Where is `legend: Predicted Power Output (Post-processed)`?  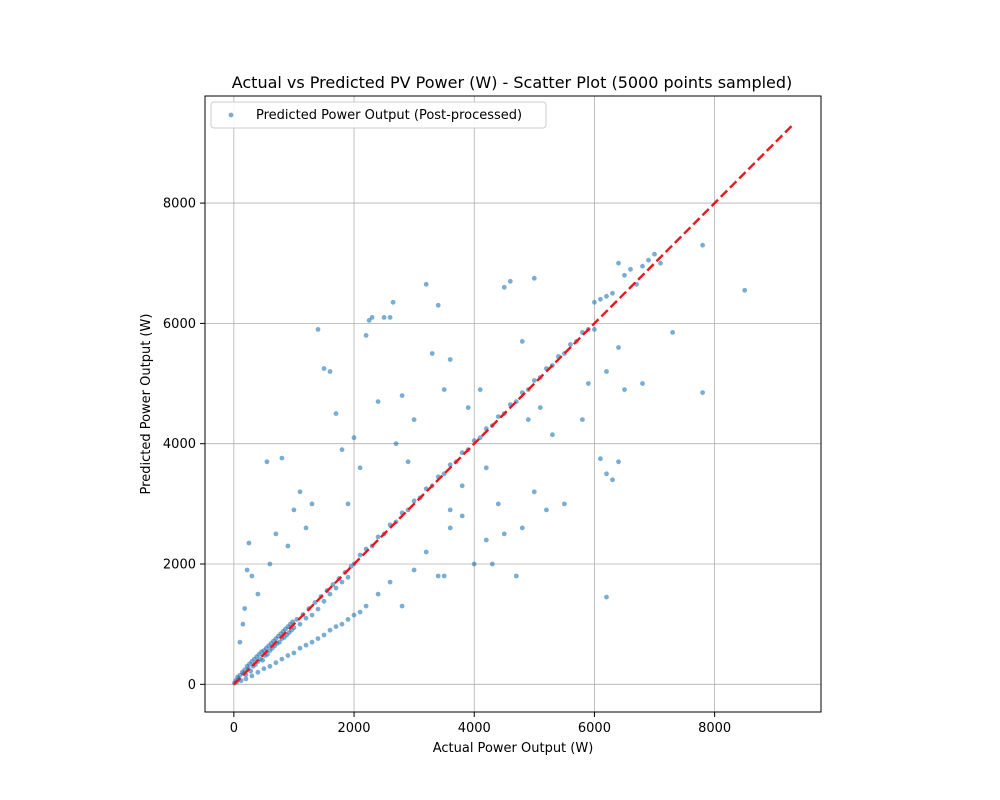
legend: Predicted Power Output (Post-processed) is located at coordinates (378, 115).